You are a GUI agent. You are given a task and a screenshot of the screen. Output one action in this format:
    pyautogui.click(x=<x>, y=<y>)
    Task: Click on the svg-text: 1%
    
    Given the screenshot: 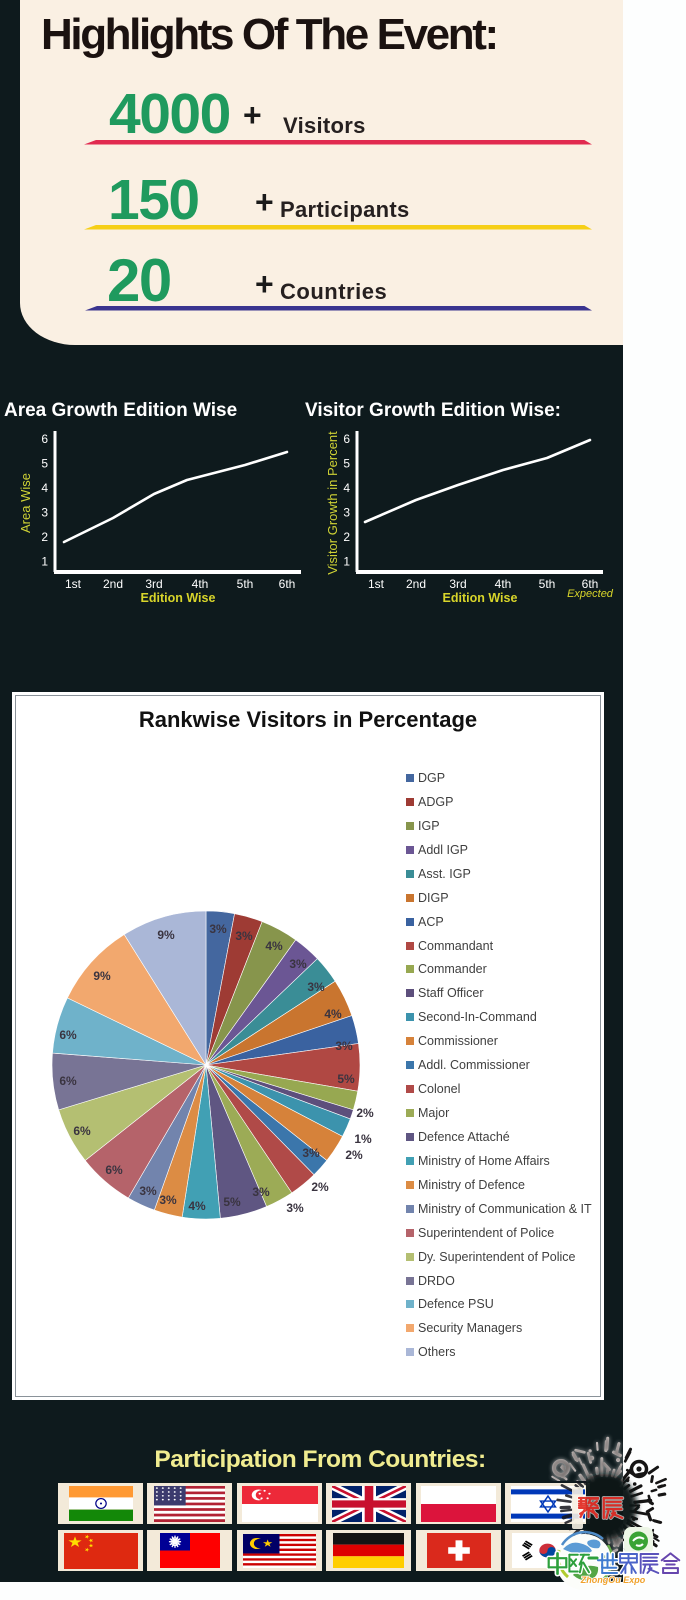 What is the action you would take?
    pyautogui.click(x=363, y=1139)
    